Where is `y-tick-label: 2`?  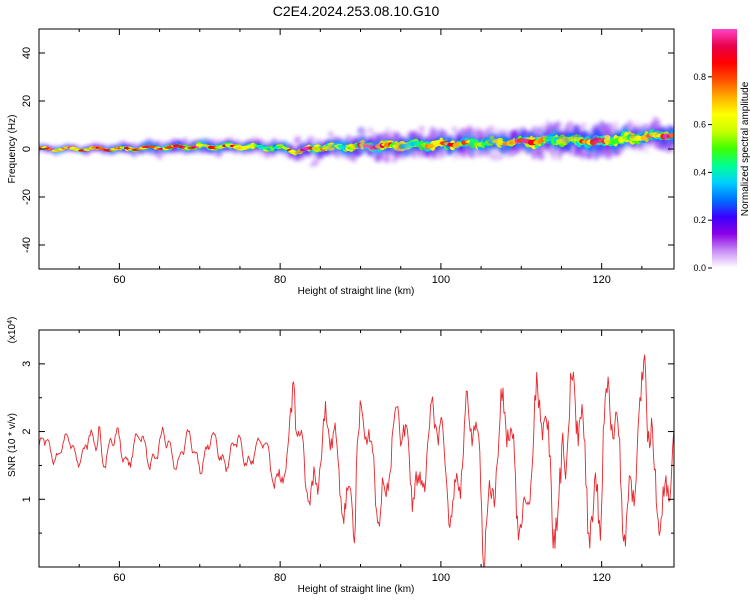
y-tick-label: 2 is located at coordinates (27, 432).